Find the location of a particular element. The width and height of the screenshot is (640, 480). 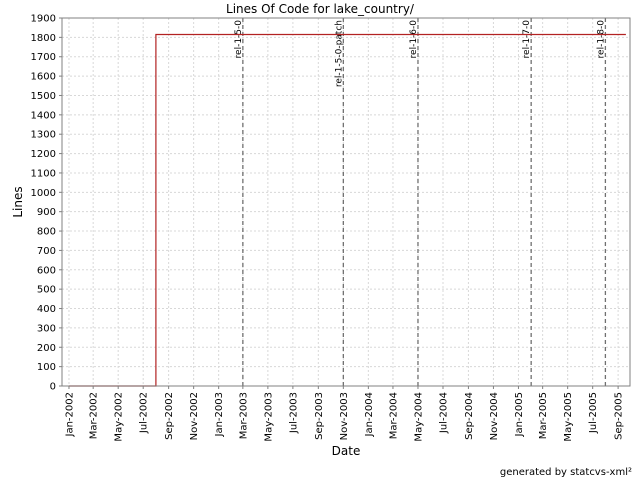

x-tick-label: Jan-2002 is located at coordinates (69, 414).